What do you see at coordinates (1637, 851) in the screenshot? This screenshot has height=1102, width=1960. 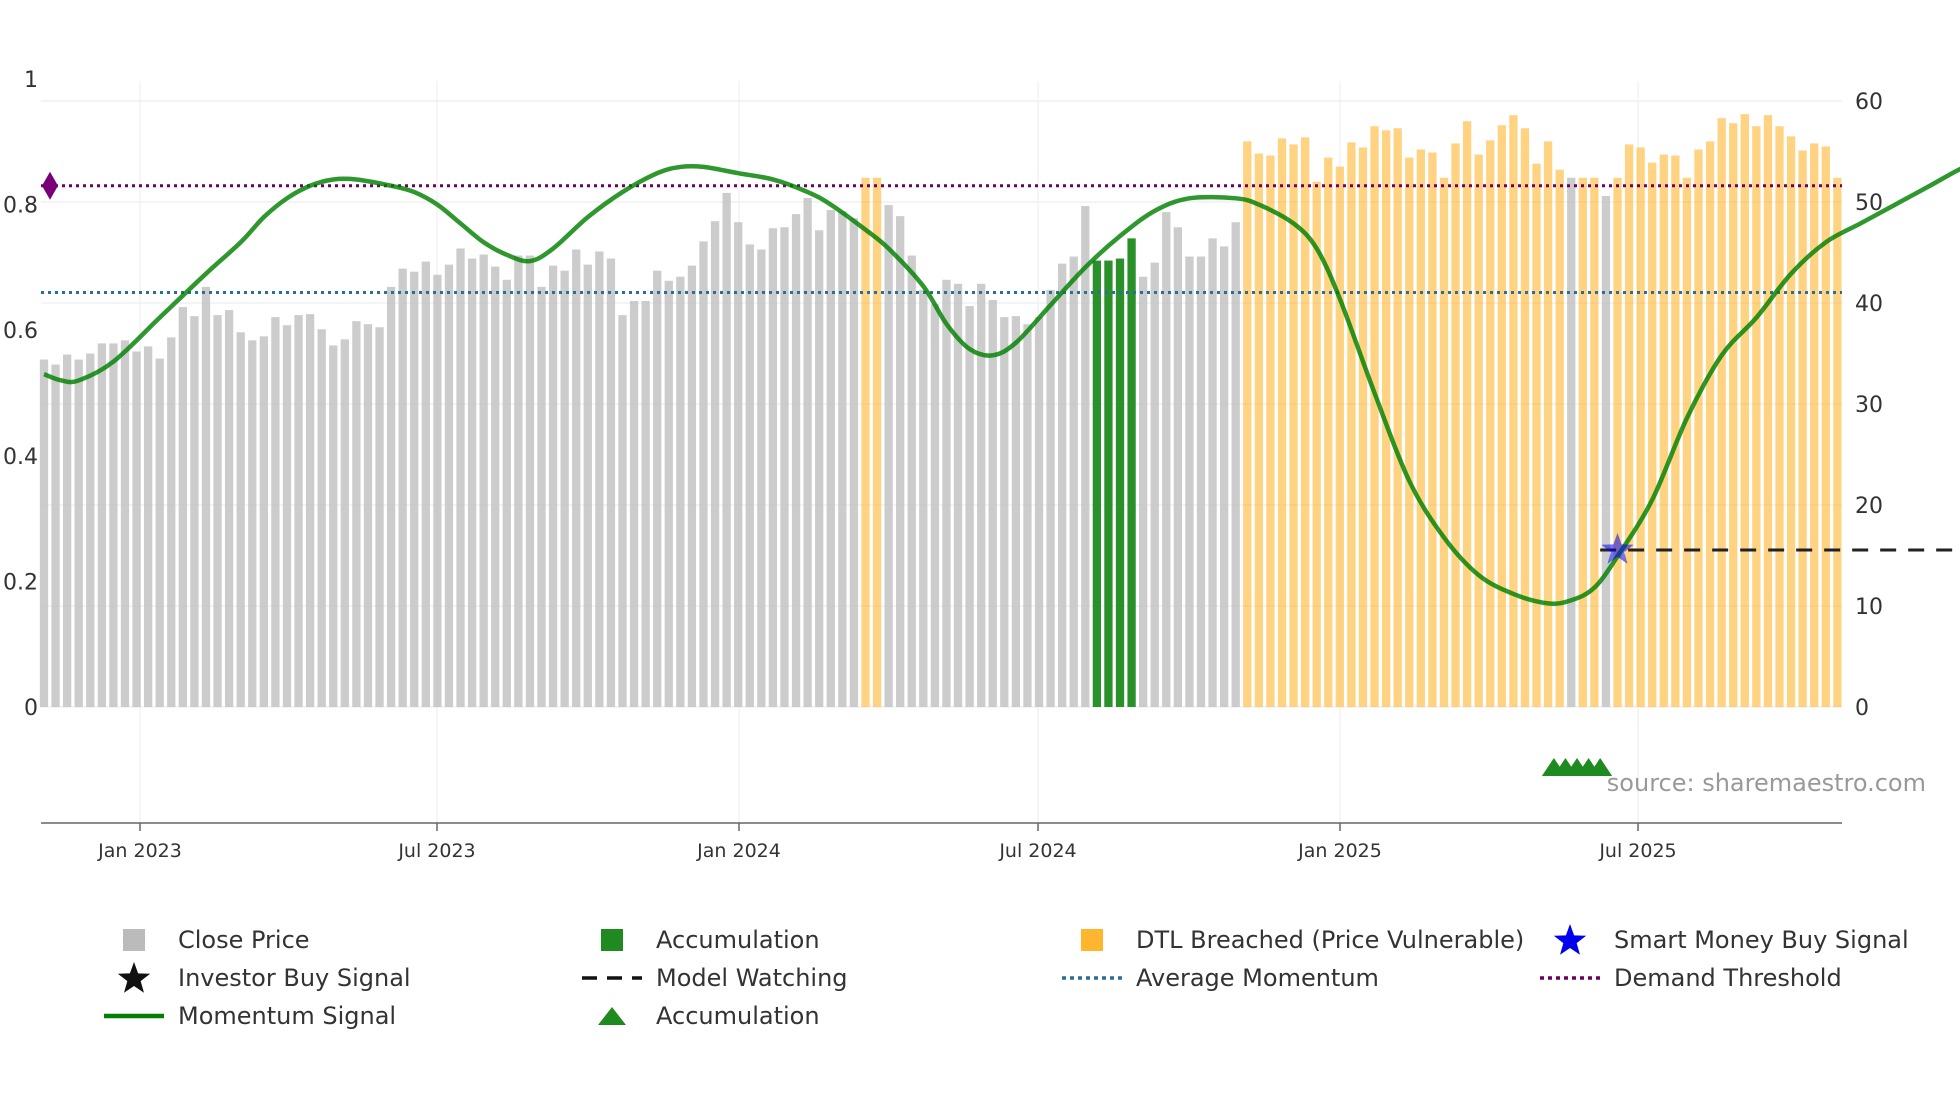 I see `x-tick-label: Jul 2025` at bounding box center [1637, 851].